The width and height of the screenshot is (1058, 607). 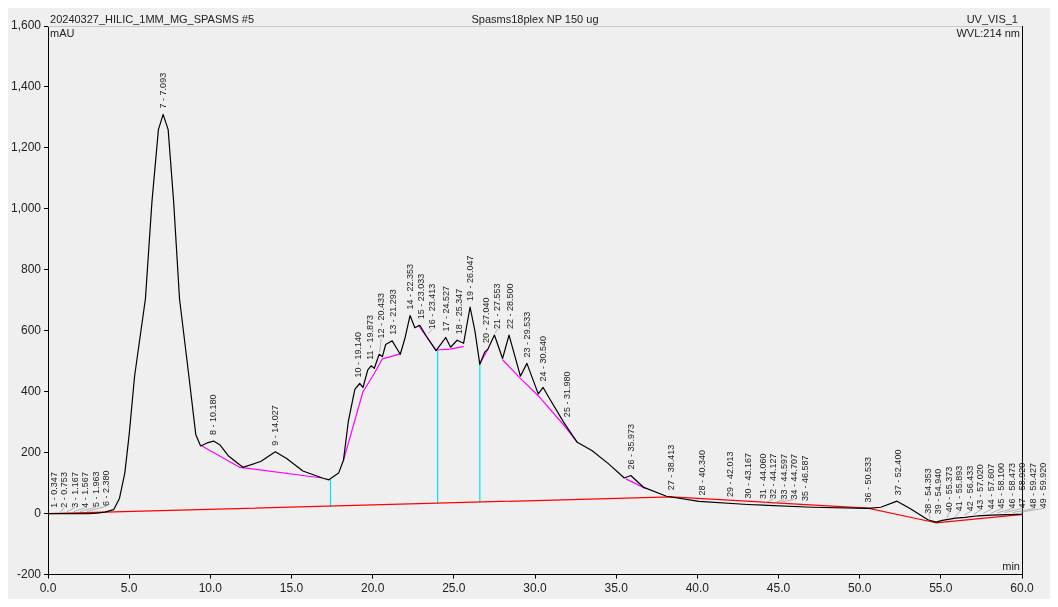 What do you see at coordinates (992, 18) in the screenshot?
I see `text: UV_VIS_1` at bounding box center [992, 18].